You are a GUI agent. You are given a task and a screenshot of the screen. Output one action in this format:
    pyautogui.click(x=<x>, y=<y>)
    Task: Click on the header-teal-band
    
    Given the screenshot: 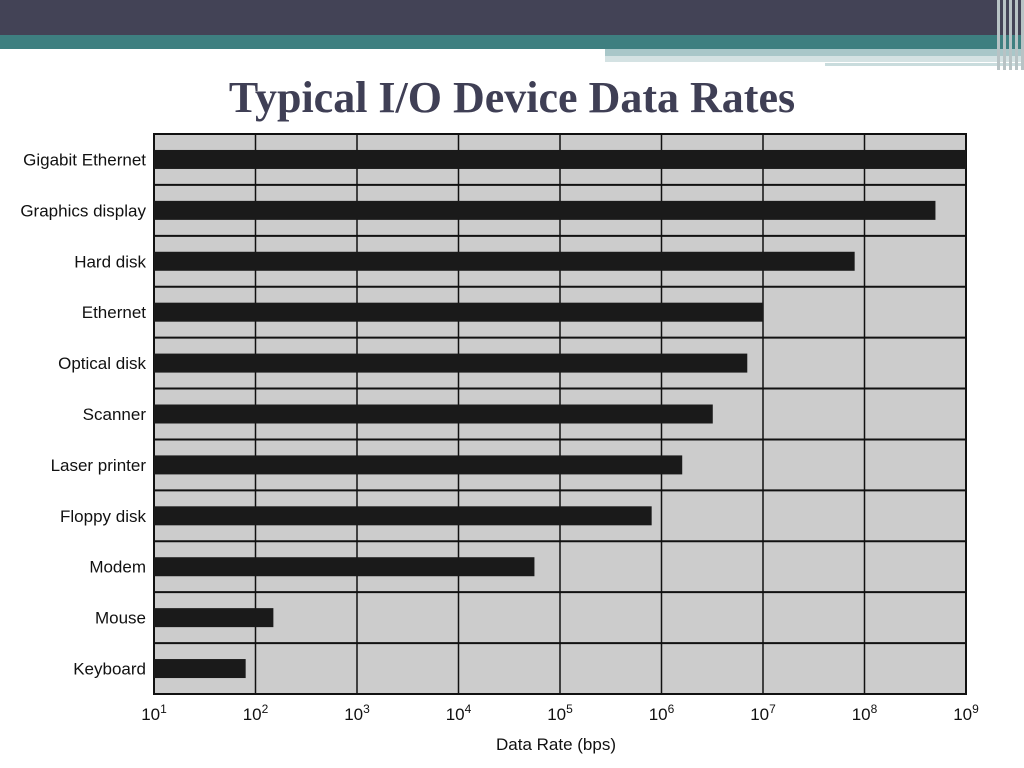 What is the action you would take?
    pyautogui.click(x=512, y=42)
    